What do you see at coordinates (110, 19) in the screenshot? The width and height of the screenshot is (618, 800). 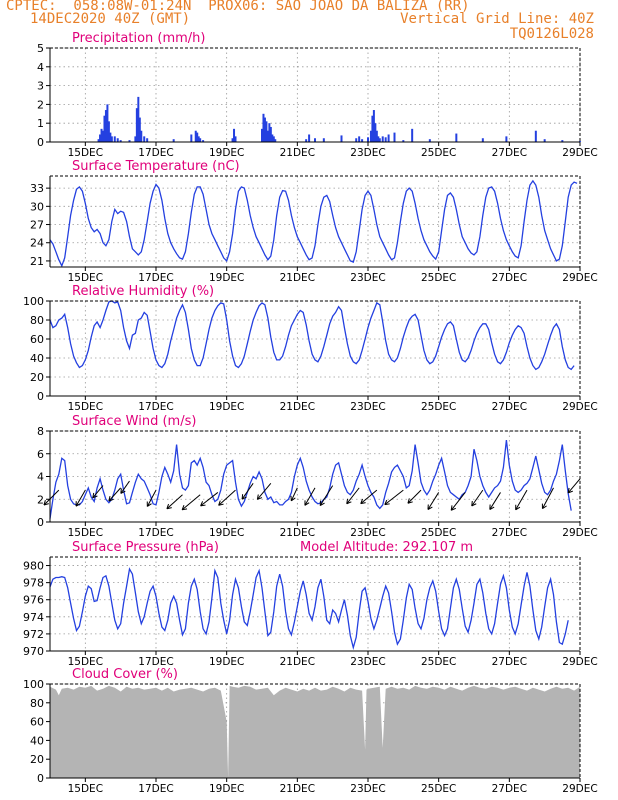 I see `forecast-date: 14DEC2020 40Z (GMT)` at bounding box center [110, 19].